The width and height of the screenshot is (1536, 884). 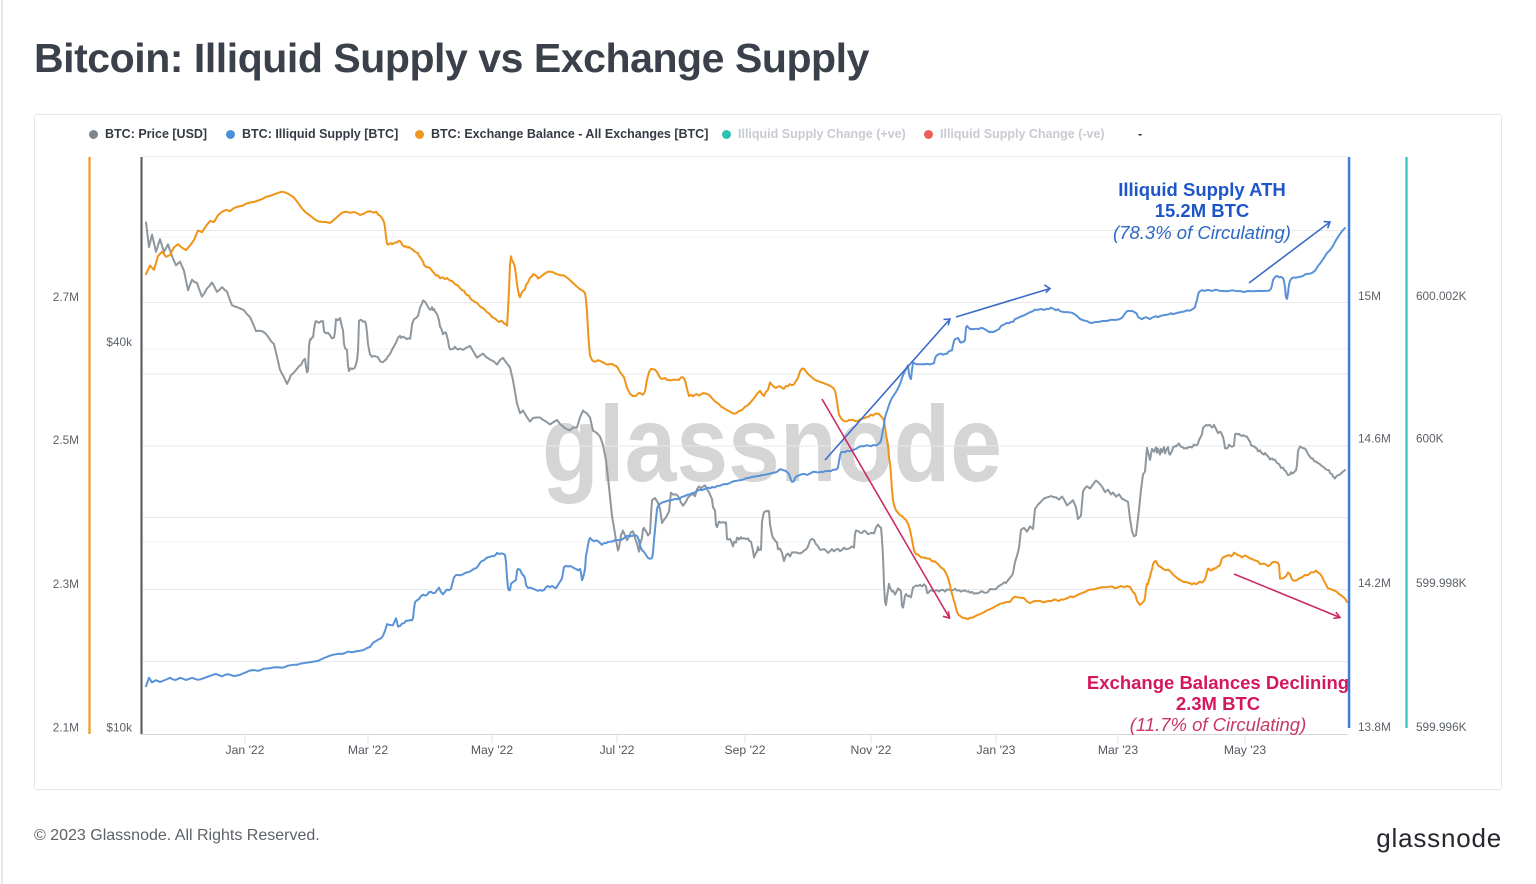 I want to click on svg-text: 2.3M BTC, so click(x=1218, y=703).